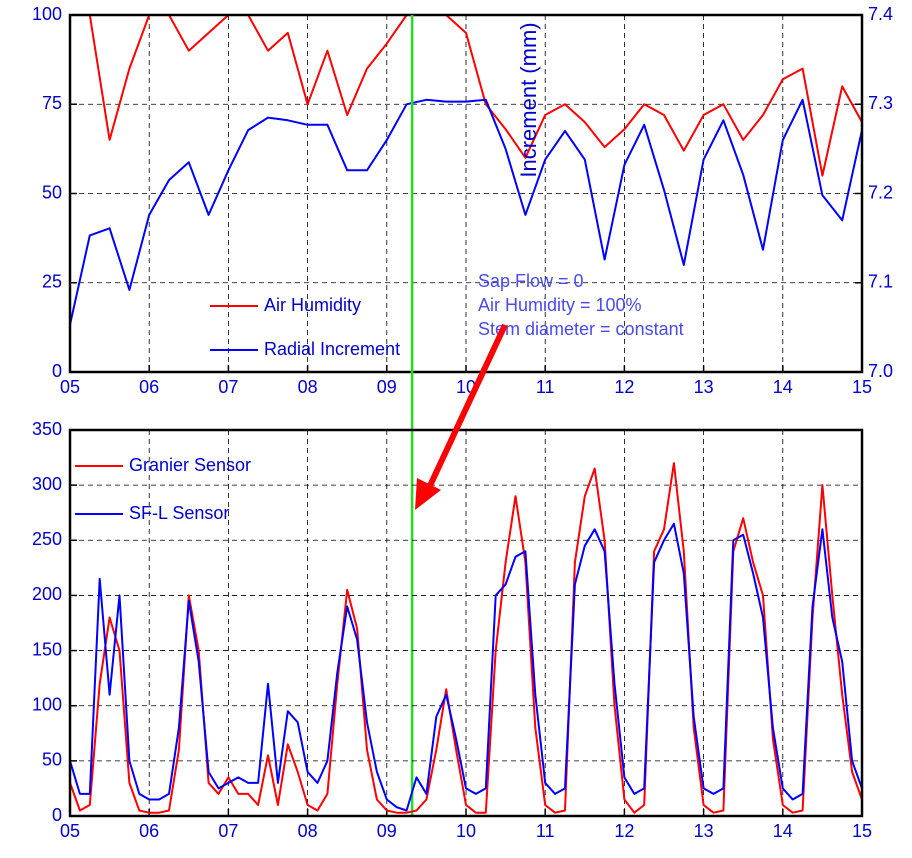 The height and width of the screenshot is (858, 912). What do you see at coordinates (581, 329) in the screenshot?
I see `annotation: Stem diameter = constant` at bounding box center [581, 329].